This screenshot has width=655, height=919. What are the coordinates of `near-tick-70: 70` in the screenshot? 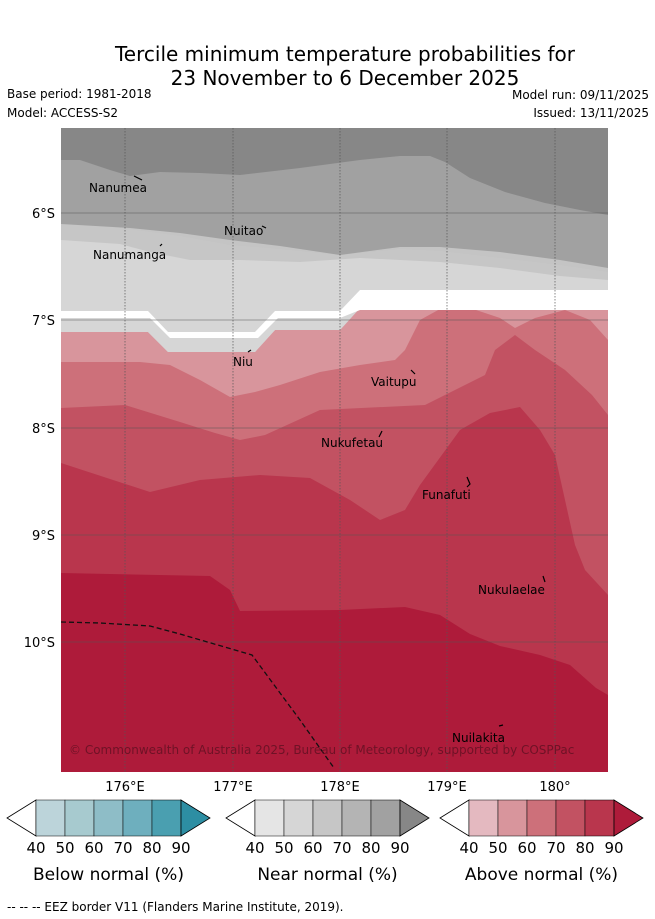 It's located at (341, 848).